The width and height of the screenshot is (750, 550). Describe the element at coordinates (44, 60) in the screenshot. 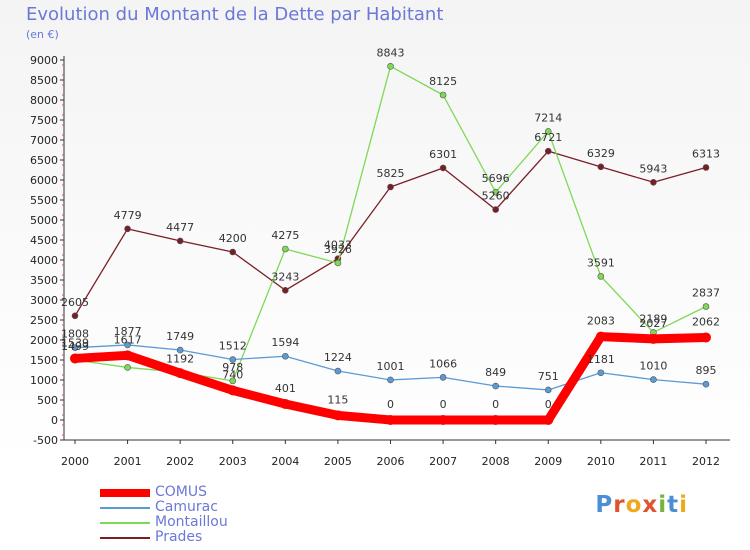

I see `y-tick-label: 9000` at that location.